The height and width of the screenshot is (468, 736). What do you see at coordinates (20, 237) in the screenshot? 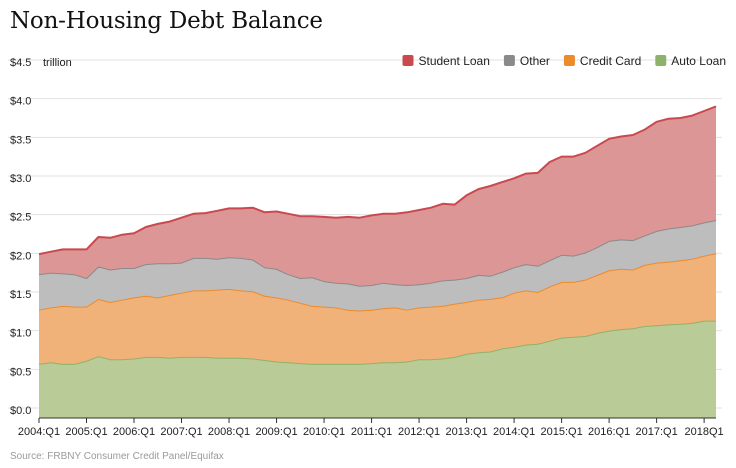
I see `y-axis: $0.0 $0.5 $1.0 $1.5 $2.0 $2.5 $3.0 $3.5 $4.0 $4.5` at bounding box center [20, 237].